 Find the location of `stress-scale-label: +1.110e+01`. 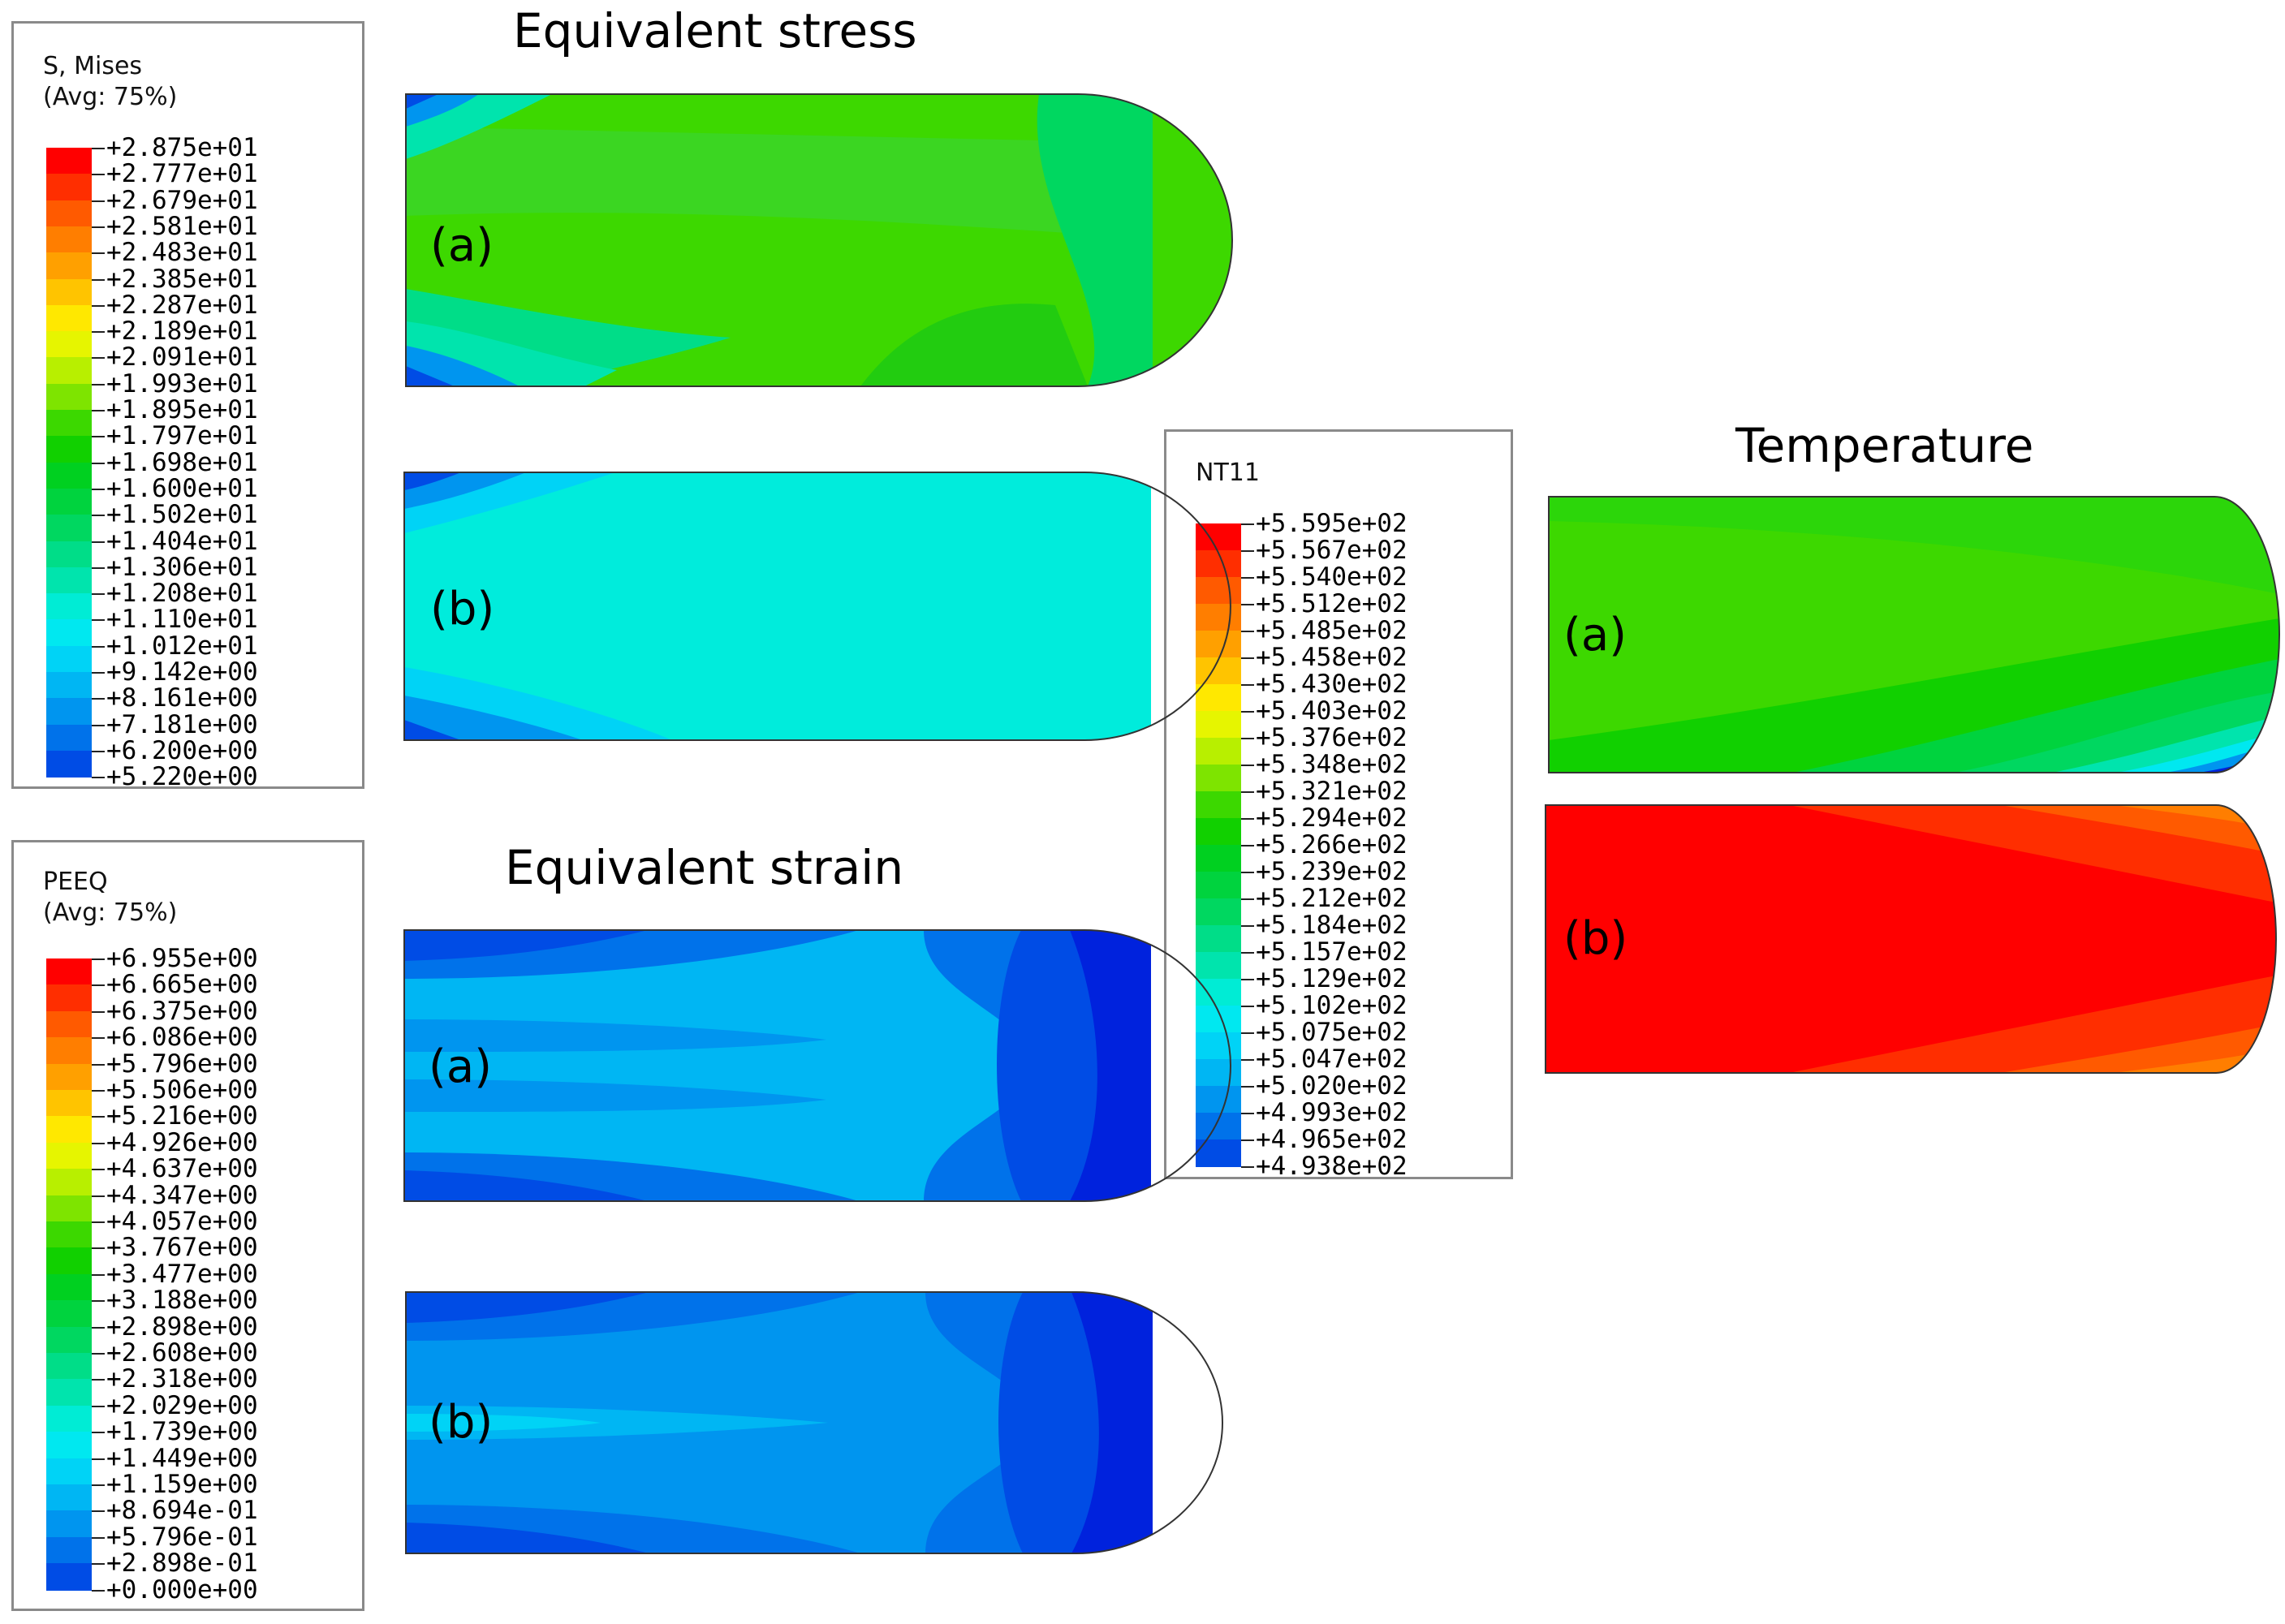

stress-scale-label: +1.110e+01 is located at coordinates (182, 620).